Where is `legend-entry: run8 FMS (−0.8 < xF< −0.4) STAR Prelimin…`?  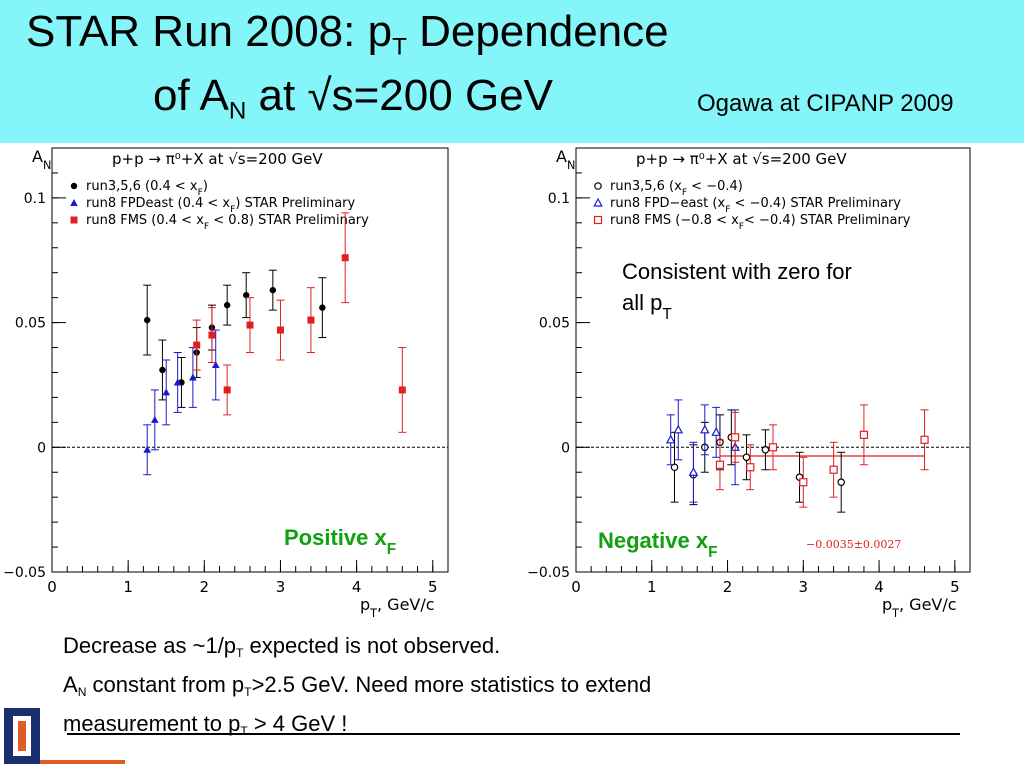
legend-entry: run8 FMS (−0.8 < xF< −0.4) STAR Prelimin… is located at coordinates (760, 222).